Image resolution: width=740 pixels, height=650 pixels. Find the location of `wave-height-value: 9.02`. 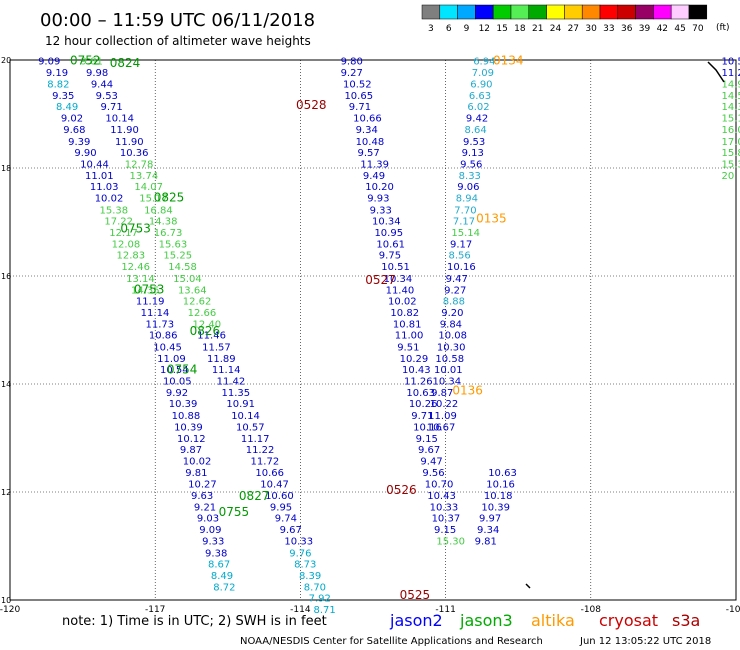

wave-height-value: 9.02 is located at coordinates (72, 119).